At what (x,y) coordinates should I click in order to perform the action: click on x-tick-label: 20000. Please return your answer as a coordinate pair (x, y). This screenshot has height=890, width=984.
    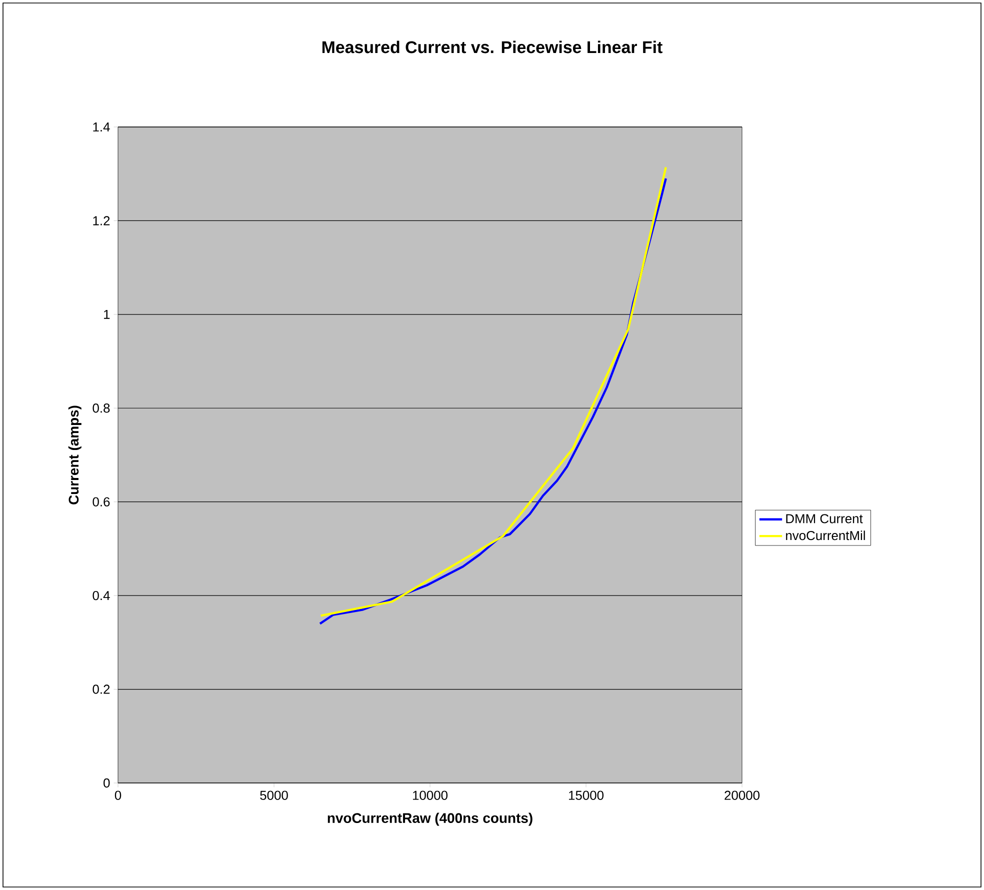
    Looking at the image, I should click on (742, 795).